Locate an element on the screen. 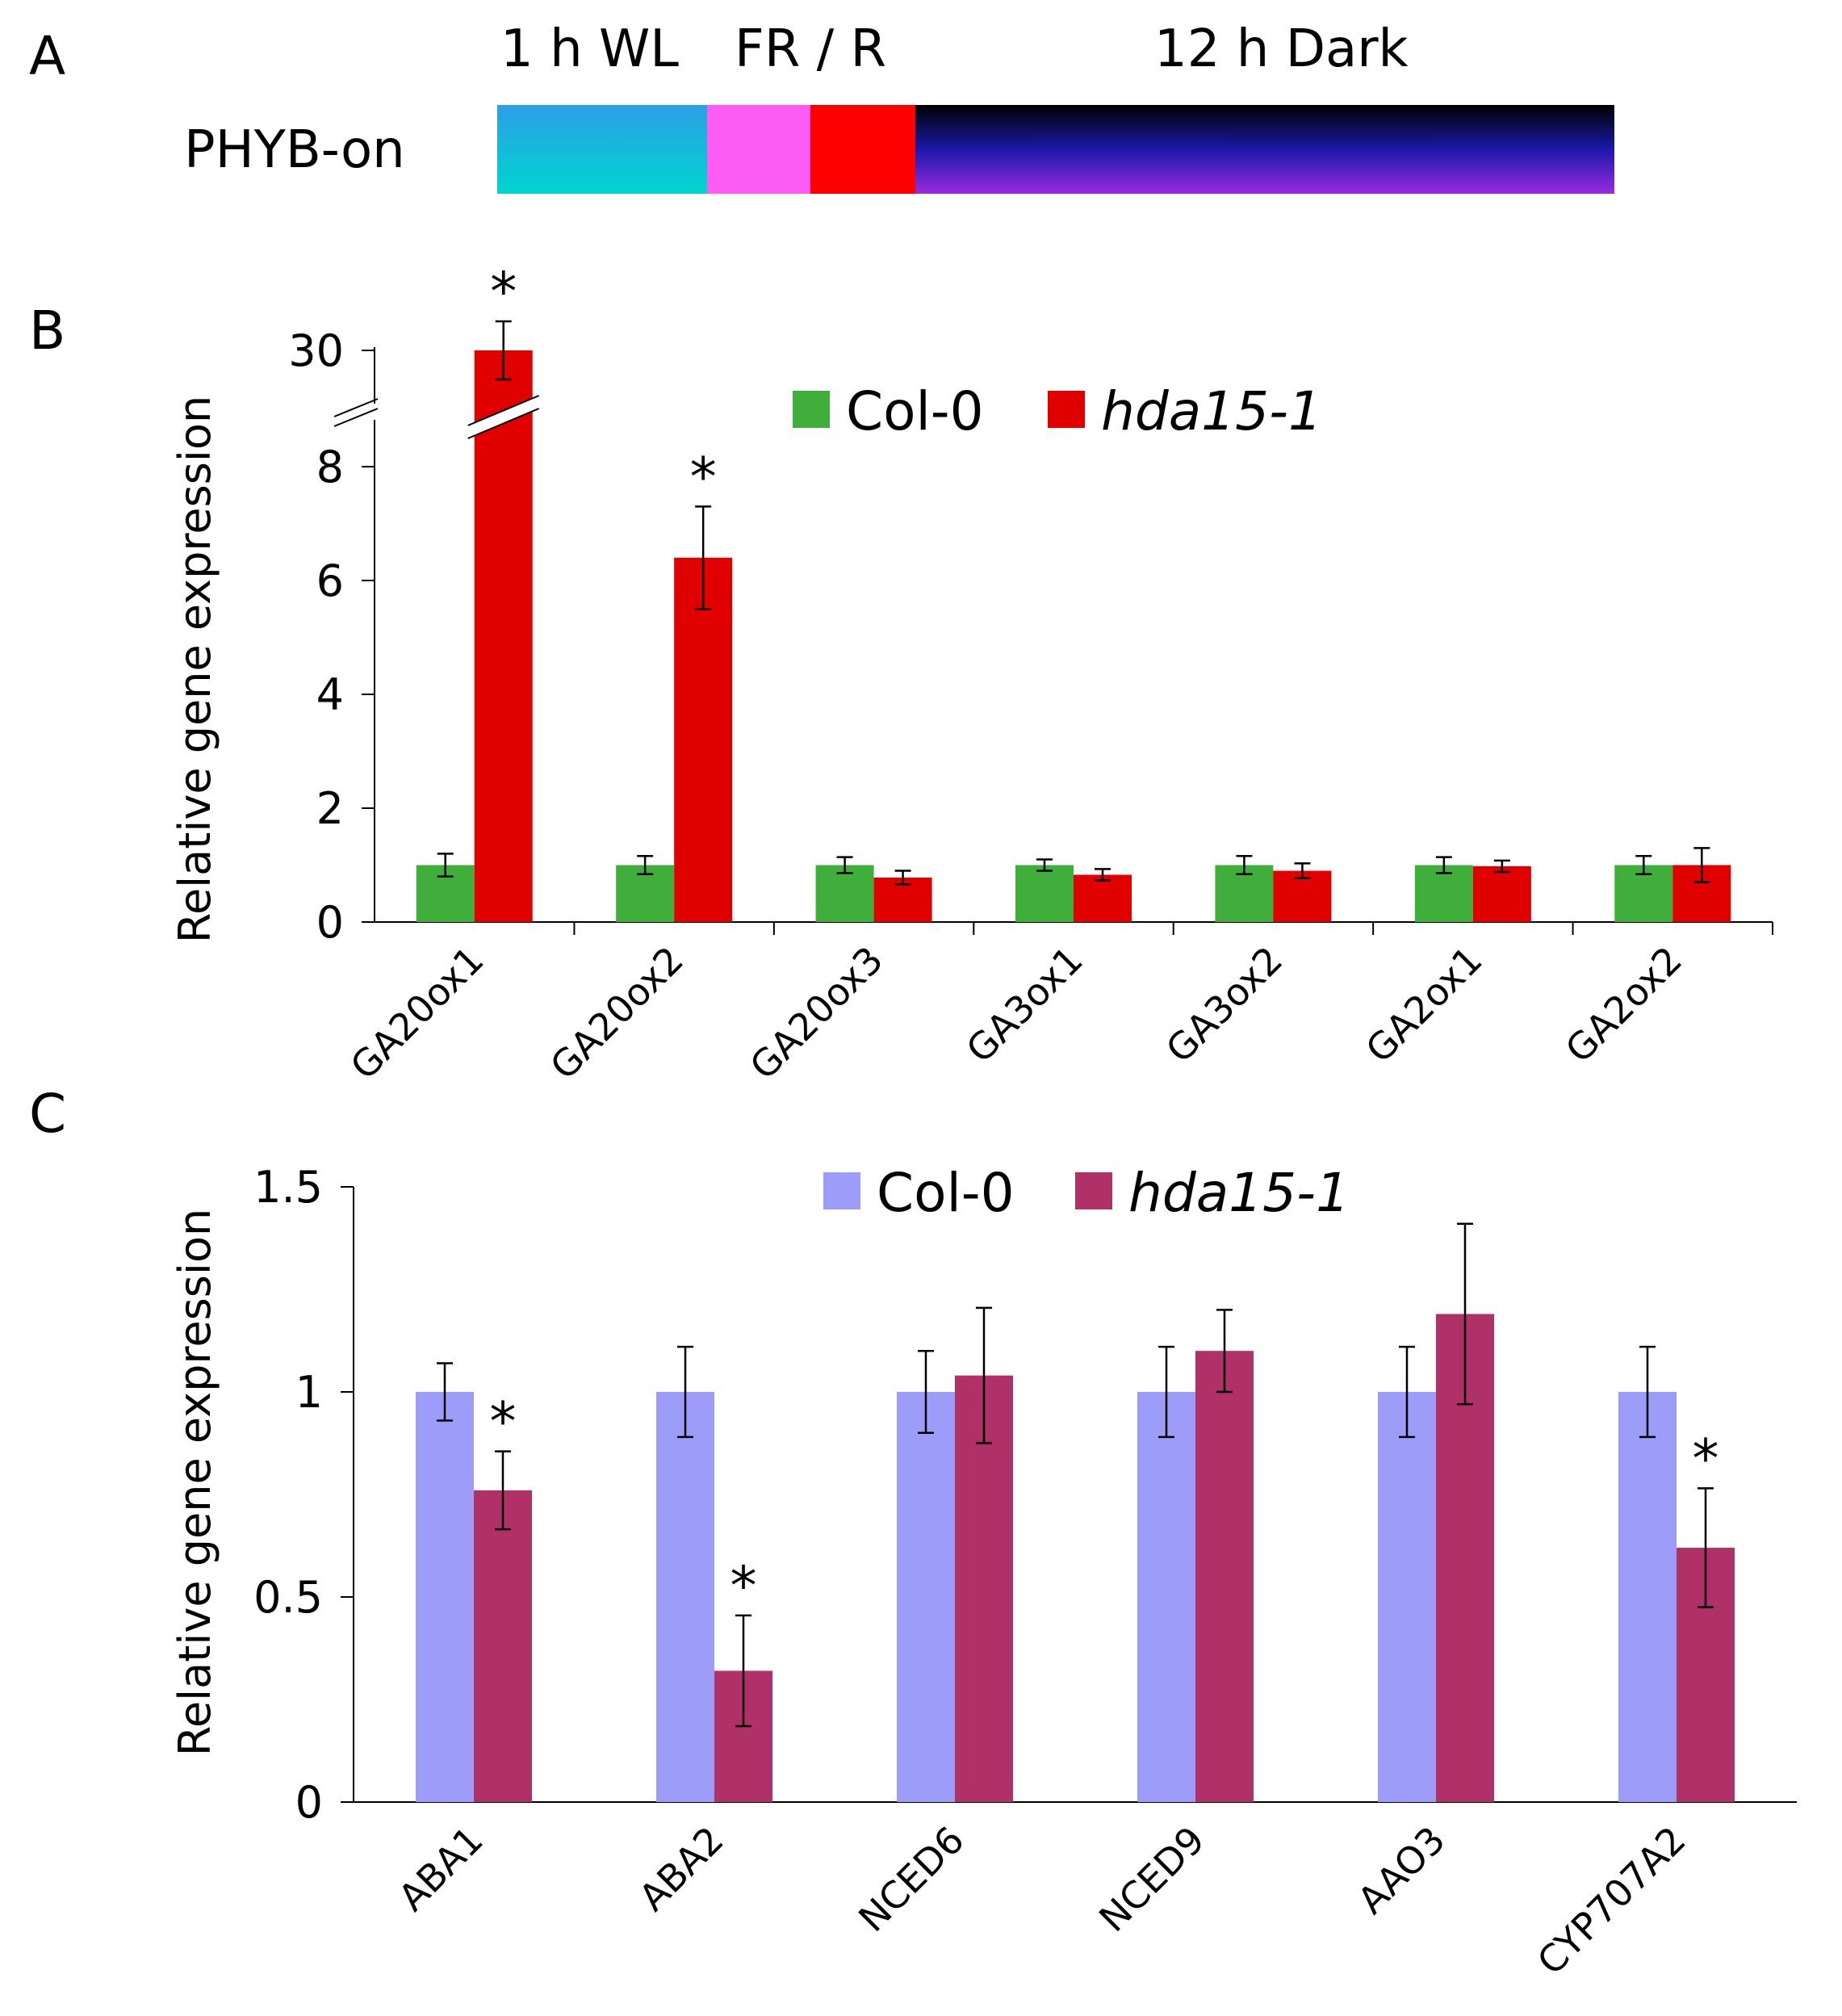 This screenshot has width=1842, height=2016. chart-b-bar-GA2ox1-col0 is located at coordinates (1443, 893).